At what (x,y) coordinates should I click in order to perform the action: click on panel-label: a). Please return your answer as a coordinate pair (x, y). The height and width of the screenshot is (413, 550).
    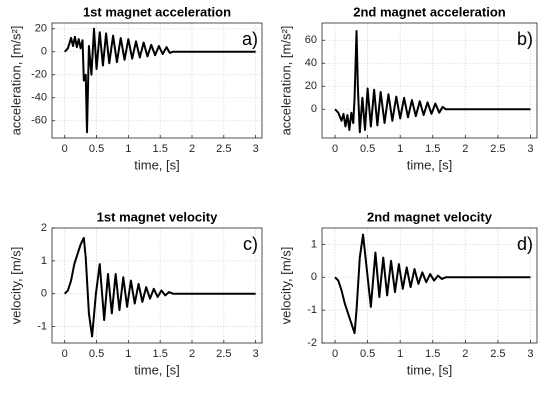
    Looking at the image, I should click on (250, 39).